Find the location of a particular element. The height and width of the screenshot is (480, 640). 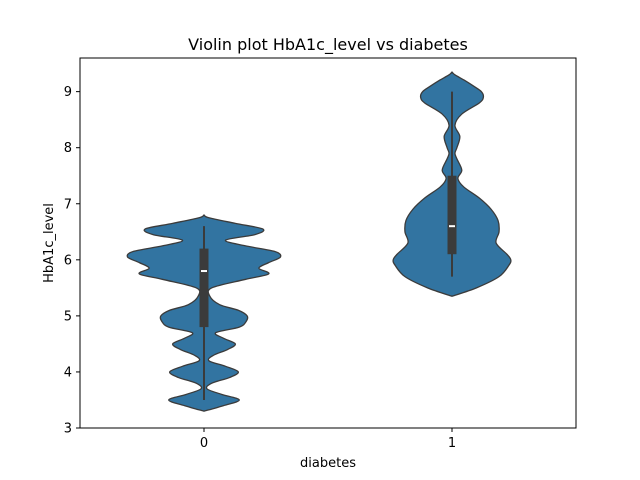

y-tick-label: 8 is located at coordinates (68, 148).